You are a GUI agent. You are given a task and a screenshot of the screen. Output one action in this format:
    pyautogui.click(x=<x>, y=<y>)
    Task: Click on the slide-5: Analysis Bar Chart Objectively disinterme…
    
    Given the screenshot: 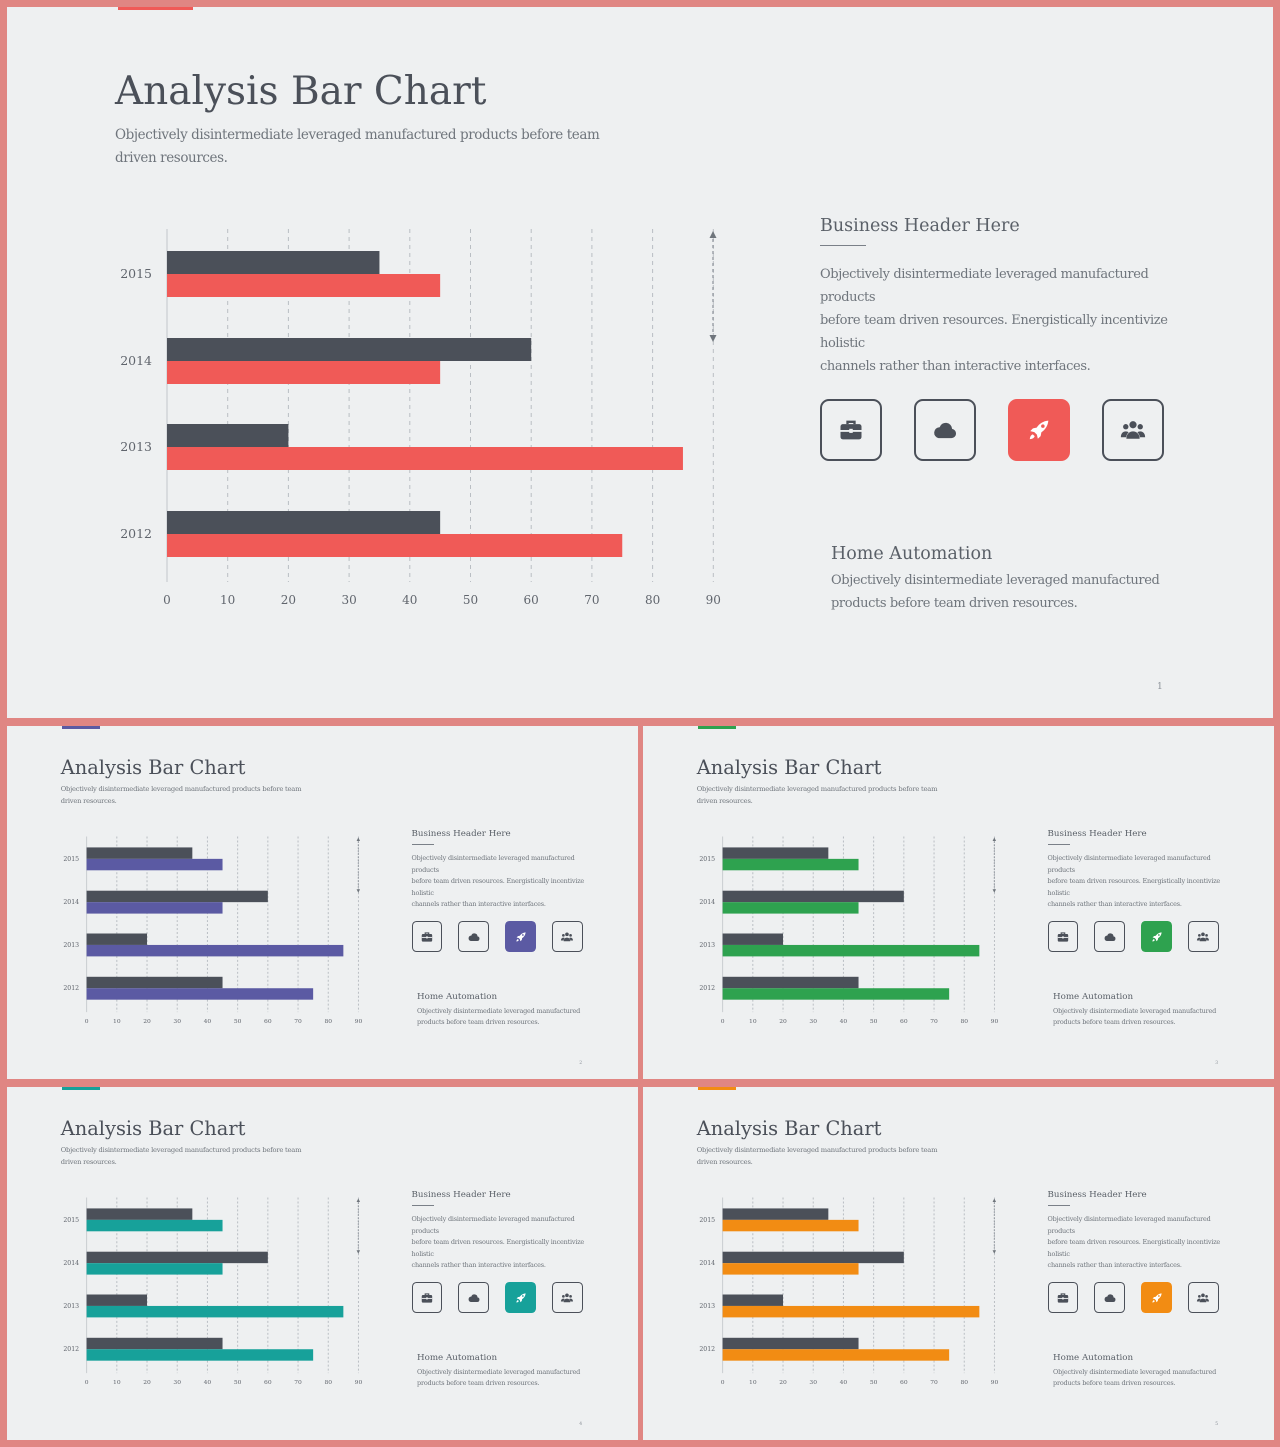 What is the action you would take?
    pyautogui.click(x=958, y=1263)
    